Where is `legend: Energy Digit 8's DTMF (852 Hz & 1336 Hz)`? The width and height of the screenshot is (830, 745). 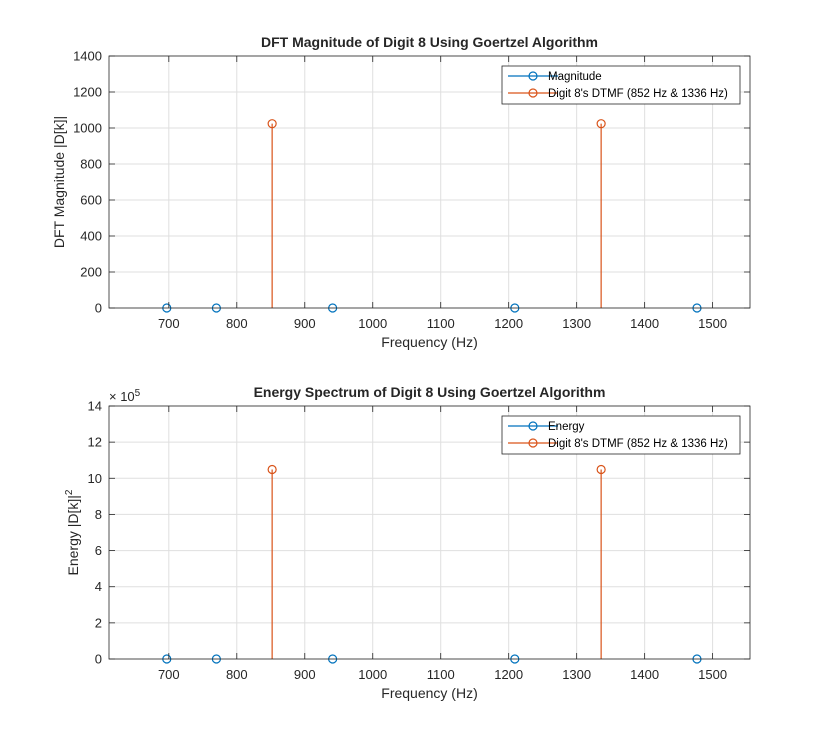 legend: Energy Digit 8's DTMF (852 Hz & 1336 Hz) is located at coordinates (621, 435).